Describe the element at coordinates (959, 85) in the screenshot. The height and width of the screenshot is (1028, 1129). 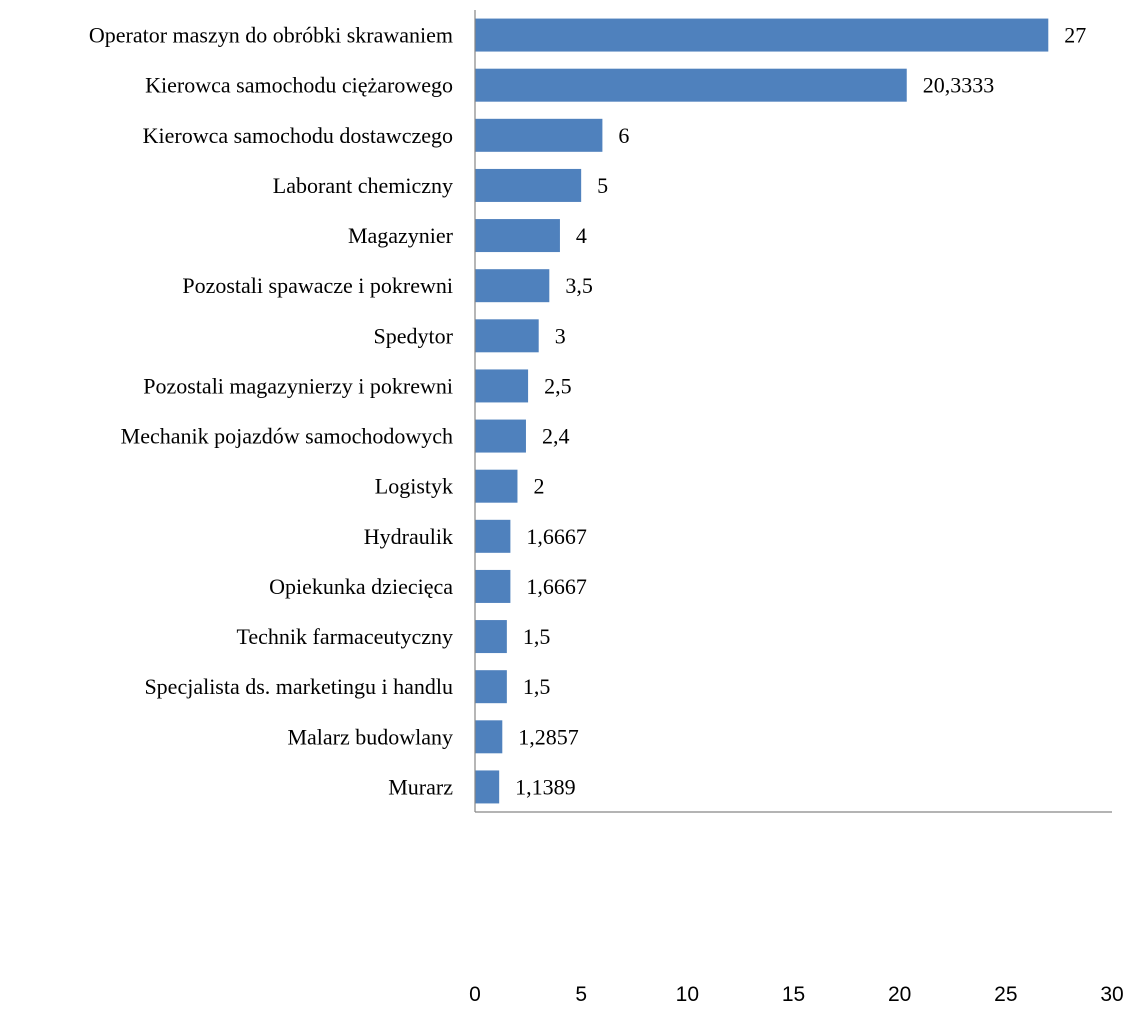
I see `value-label: 20,3333` at that location.